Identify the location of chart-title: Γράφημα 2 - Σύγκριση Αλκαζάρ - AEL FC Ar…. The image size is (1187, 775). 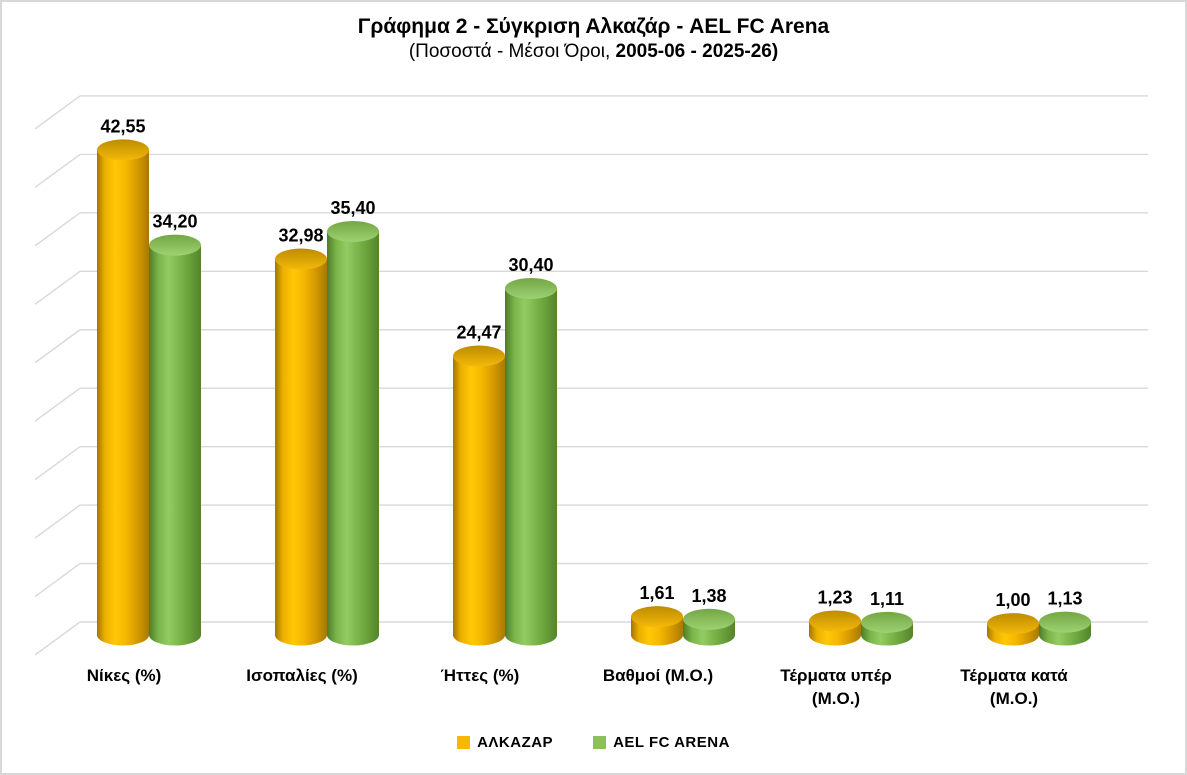
(593, 26).